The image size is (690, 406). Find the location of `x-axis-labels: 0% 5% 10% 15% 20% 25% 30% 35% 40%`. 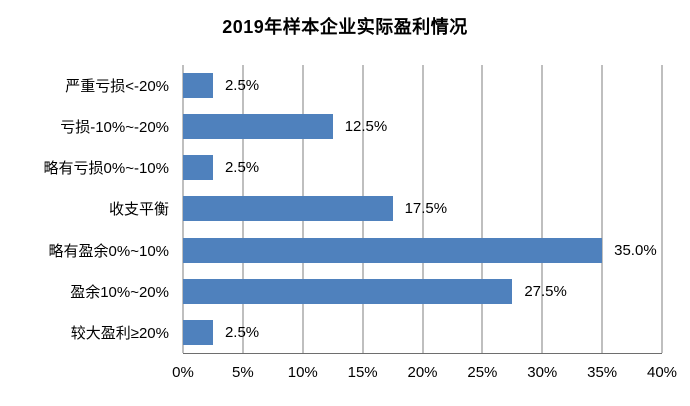

x-axis-labels: 0% 5% 10% 15% 20% 25% 30% 35% 40% is located at coordinates (424, 375).